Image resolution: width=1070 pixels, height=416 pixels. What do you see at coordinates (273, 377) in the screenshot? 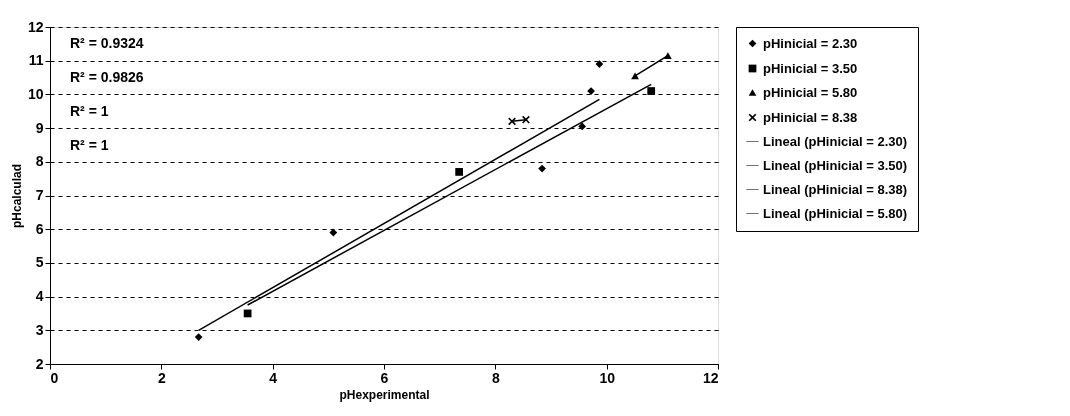
I see `x-tick-label: 4` at bounding box center [273, 377].